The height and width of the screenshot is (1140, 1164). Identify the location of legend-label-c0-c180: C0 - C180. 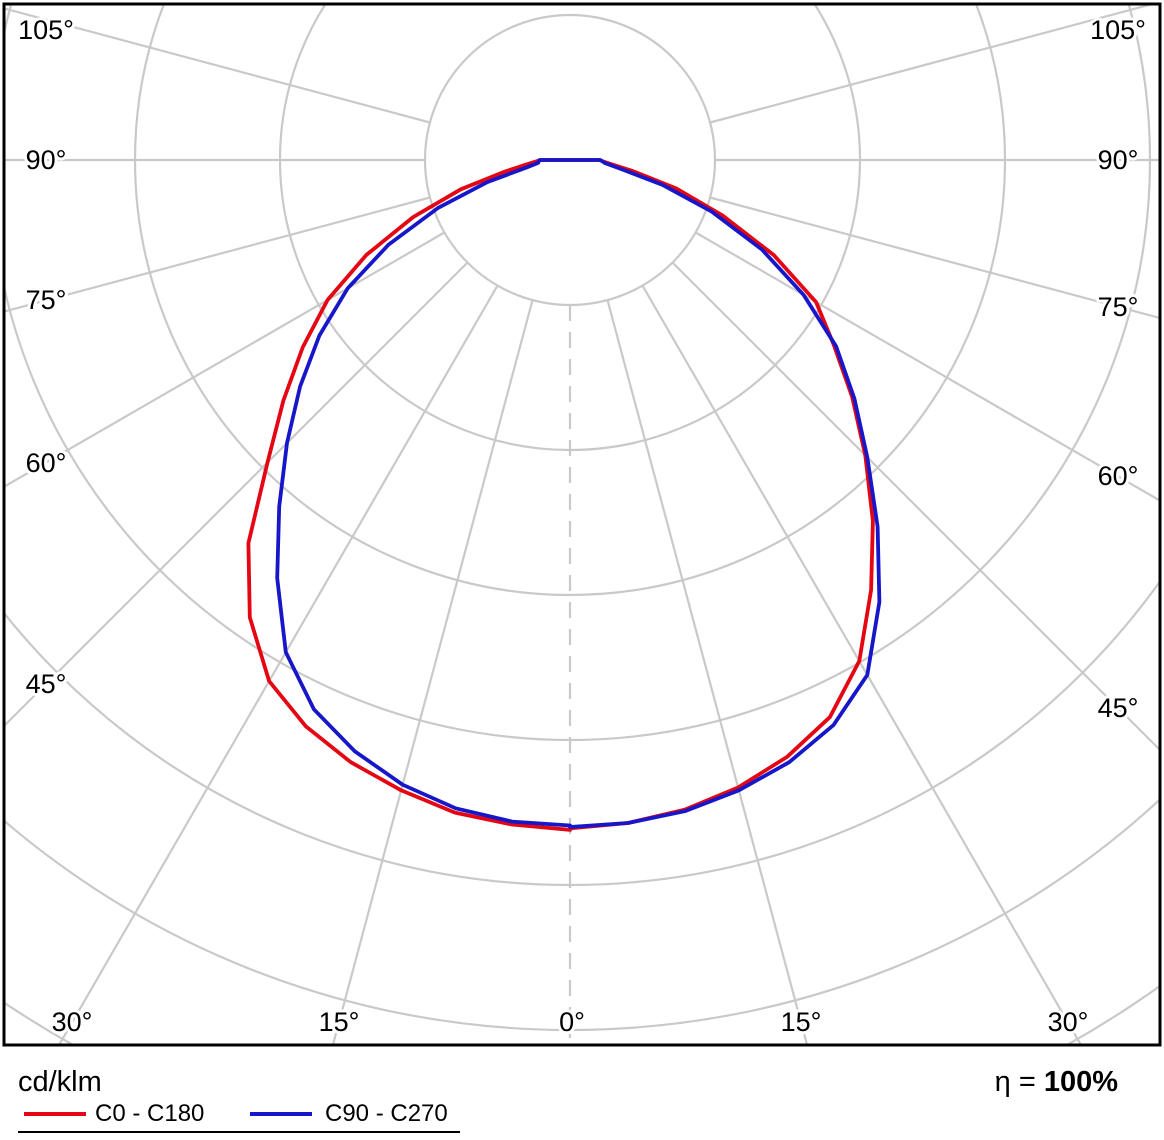
(150, 1113).